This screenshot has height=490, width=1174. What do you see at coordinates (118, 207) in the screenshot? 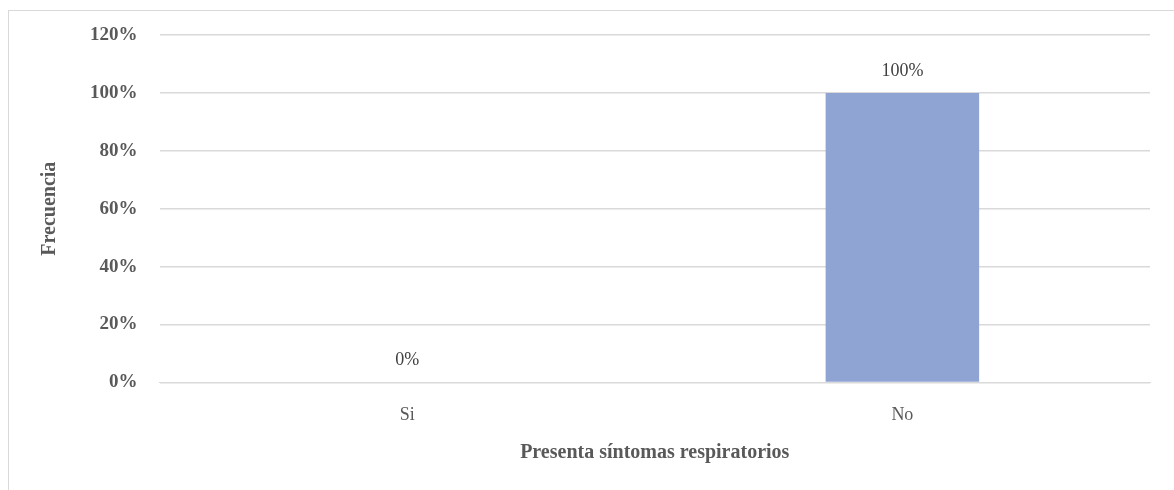
I see `y-tick-label: 60%` at bounding box center [118, 207].